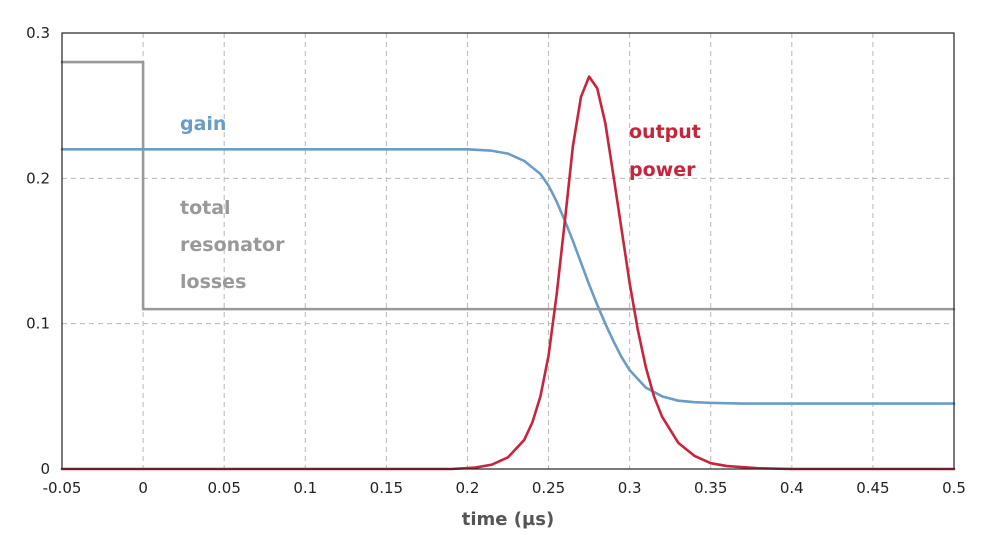 The height and width of the screenshot is (535, 1000). What do you see at coordinates (792, 488) in the screenshot?
I see `x-tick-label: 0.4` at bounding box center [792, 488].